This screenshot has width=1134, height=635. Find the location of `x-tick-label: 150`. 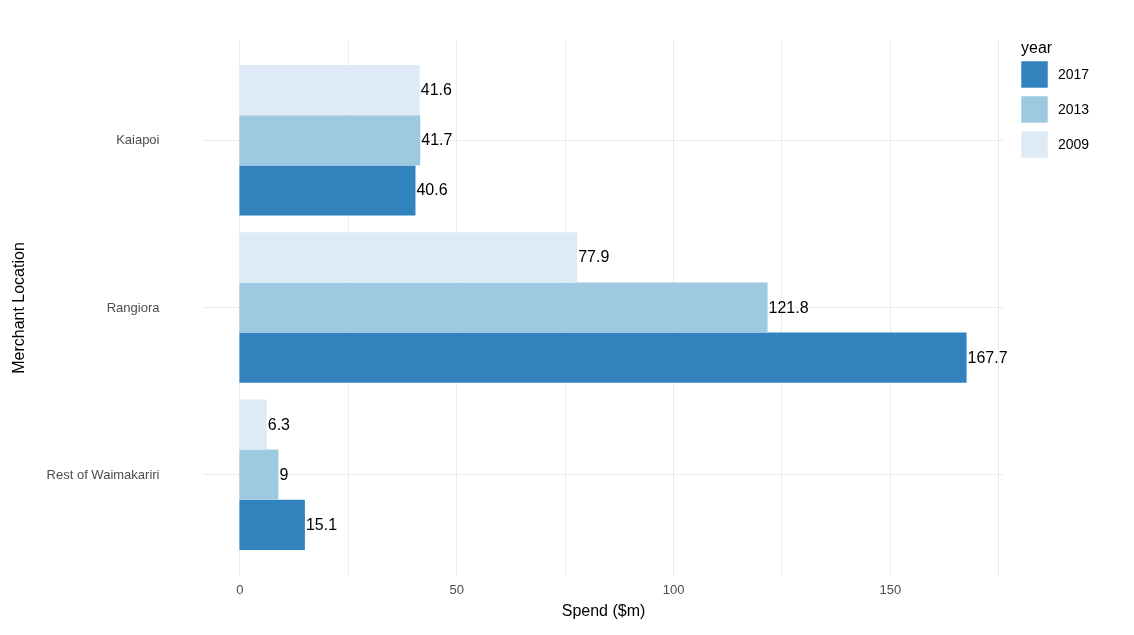

x-tick-label: 150 is located at coordinates (890, 589).